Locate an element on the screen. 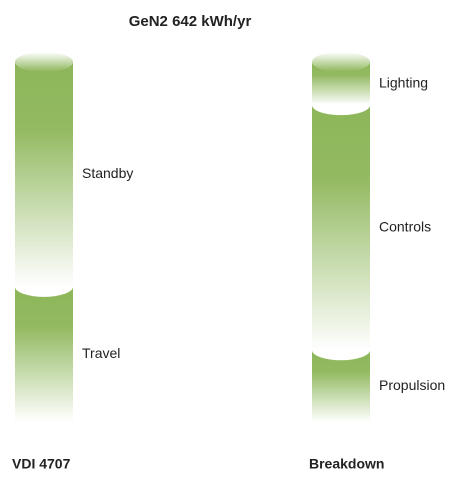 This screenshot has width=454, height=481. segment-label: Standby is located at coordinates (107, 173).